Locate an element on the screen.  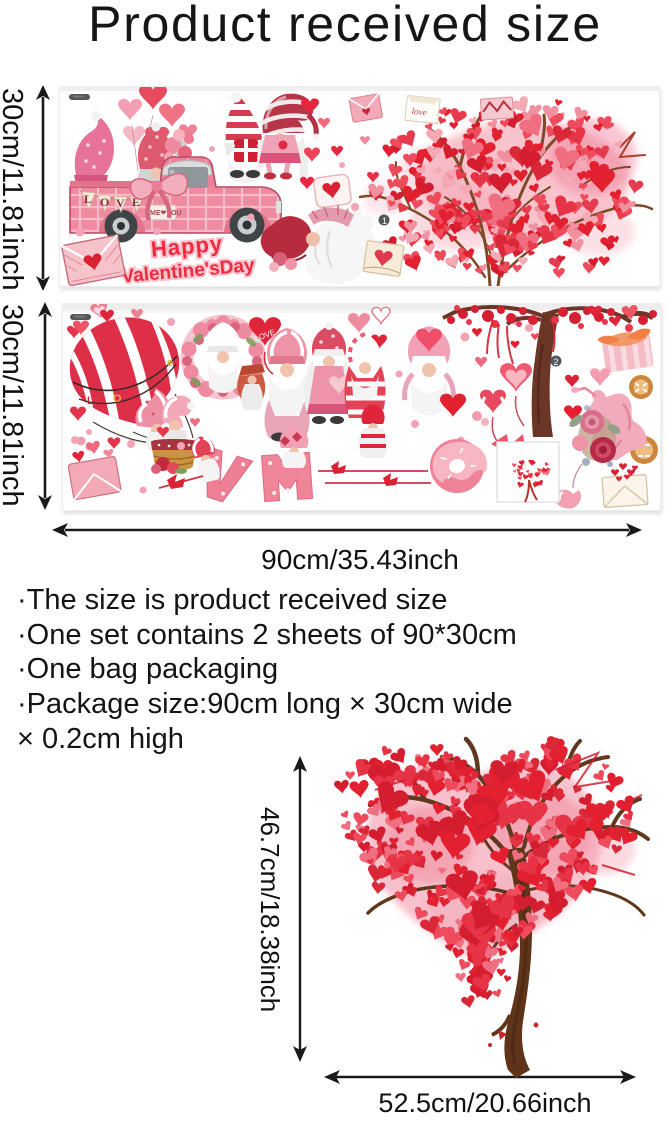
svg-text: Happy is located at coordinates (187, 246).